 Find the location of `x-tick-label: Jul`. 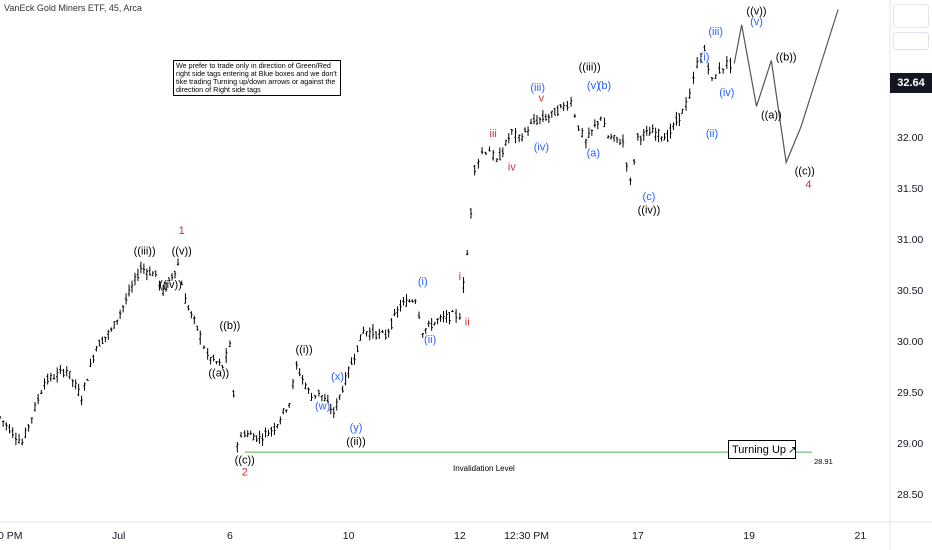

x-tick-label: Jul is located at coordinates (118, 536).